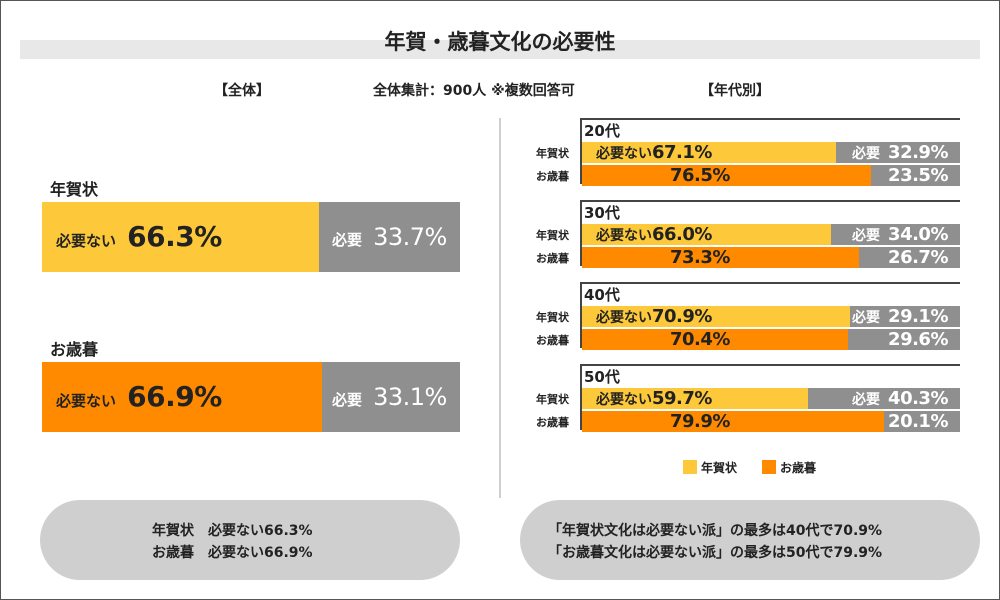 This screenshot has height=600, width=1000. Describe the element at coordinates (242, 91) in the screenshot. I see `overall-header: 【全体】` at that location.